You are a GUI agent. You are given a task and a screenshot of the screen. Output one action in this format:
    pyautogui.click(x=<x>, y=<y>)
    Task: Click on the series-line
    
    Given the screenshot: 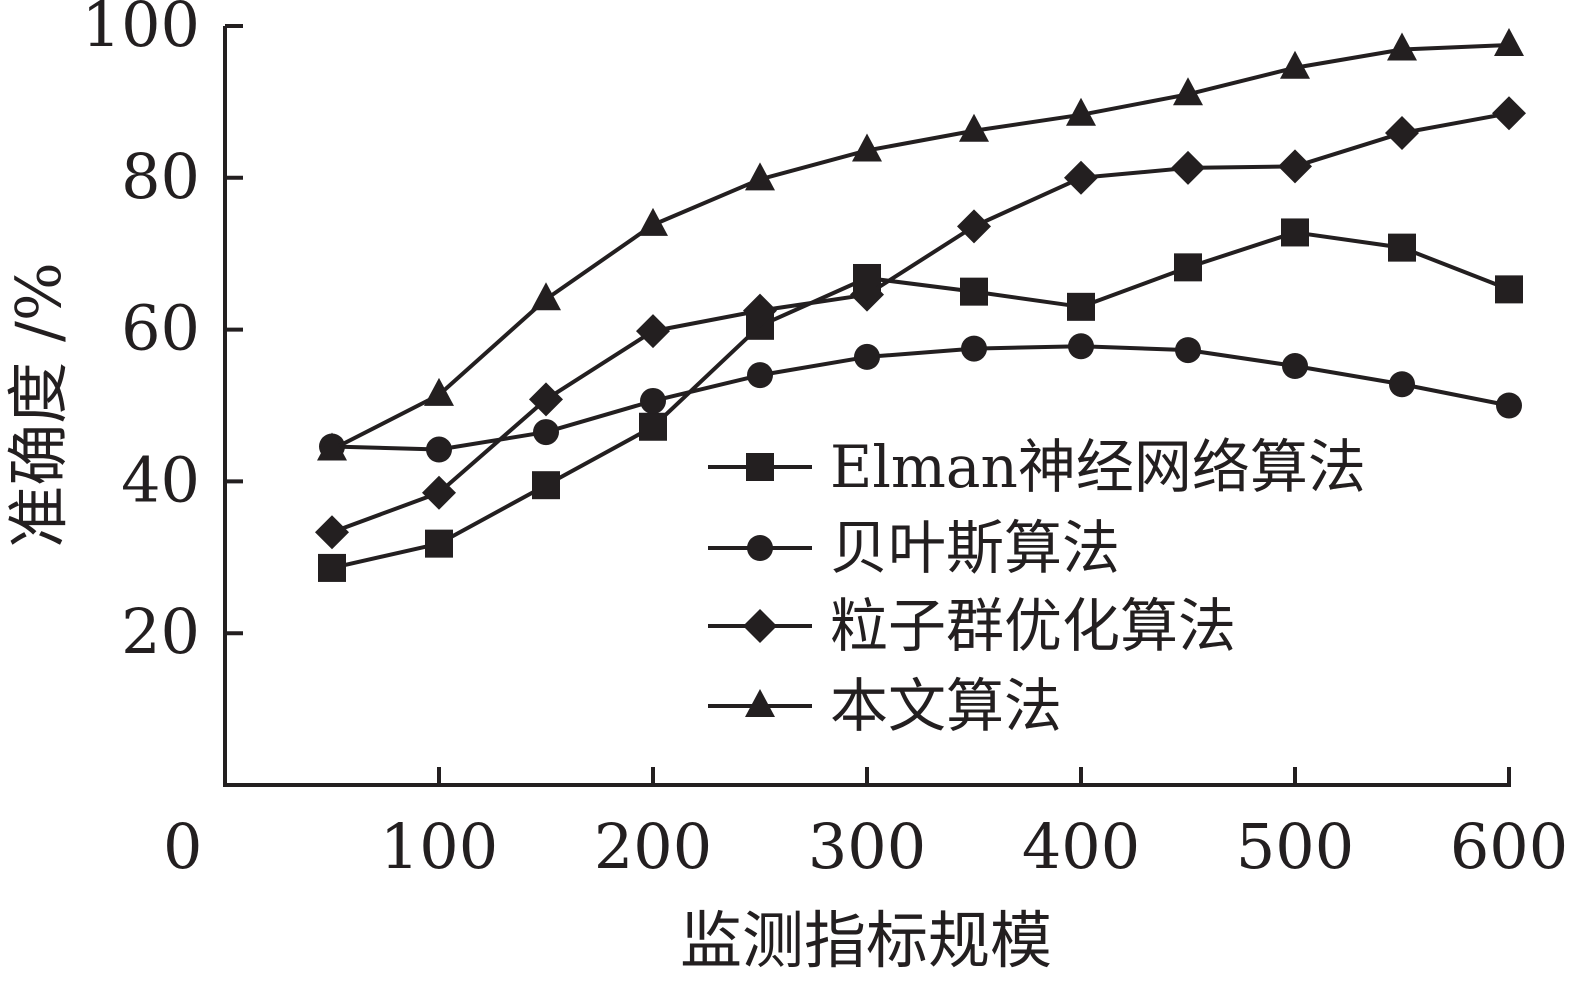 What is the action you would take?
    pyautogui.click(x=920, y=398)
    